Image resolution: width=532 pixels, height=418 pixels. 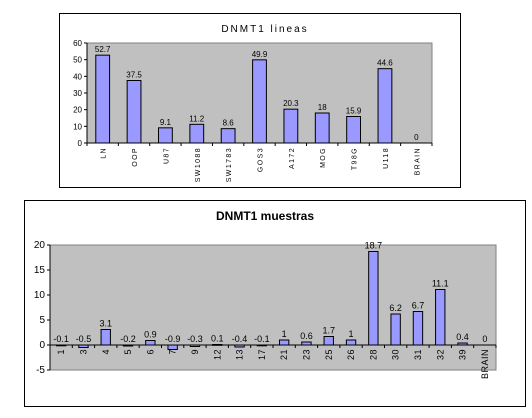 I want to click on data-label: 20.3, so click(x=291, y=103).